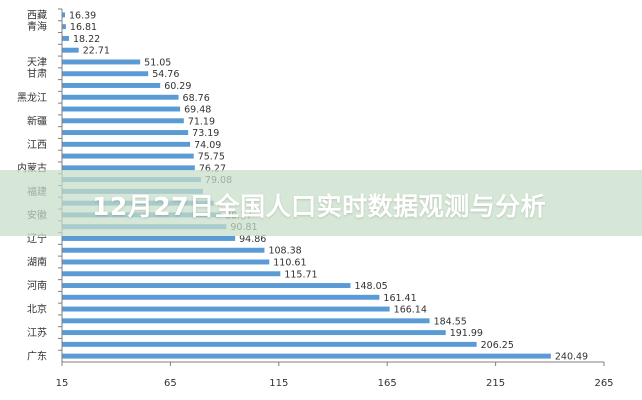 The width and height of the screenshot is (642, 400). Describe the element at coordinates (177, 86) in the screenshot. I see `value-label: 60.29` at that location.